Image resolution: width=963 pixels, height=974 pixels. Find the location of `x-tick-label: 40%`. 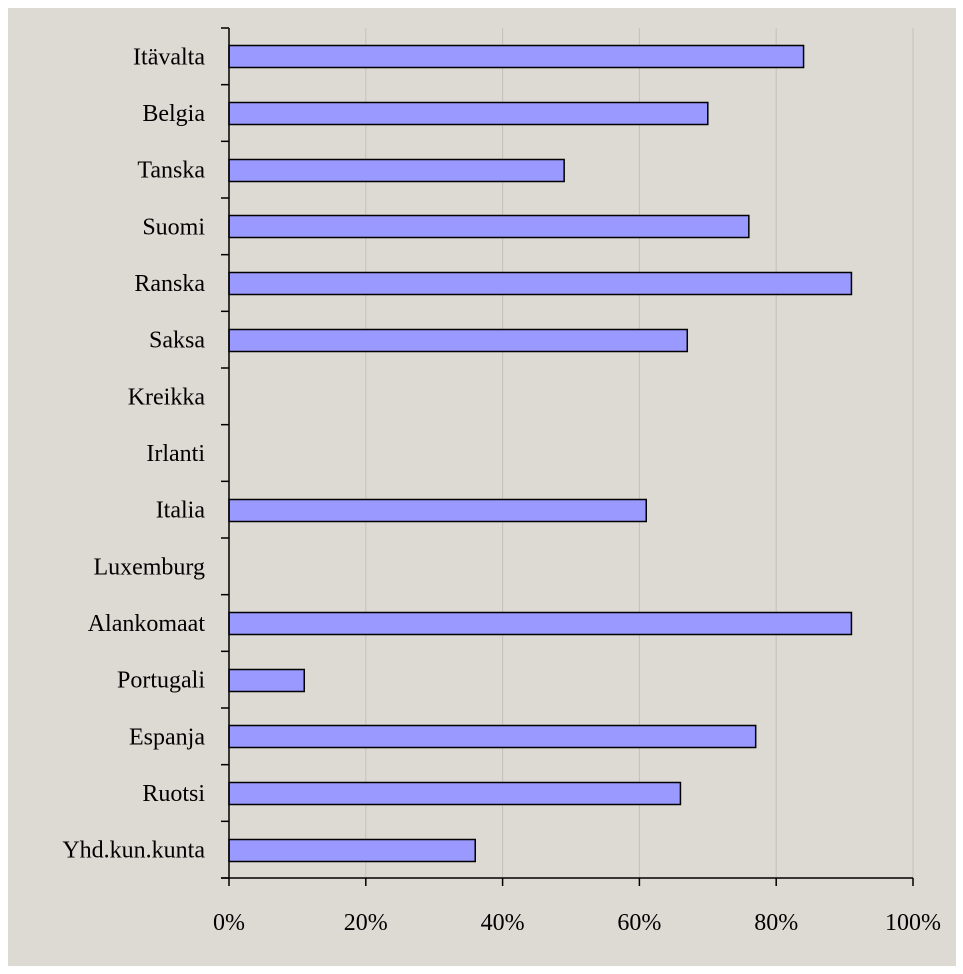

x-tick-label: 40% is located at coordinates (503, 923).